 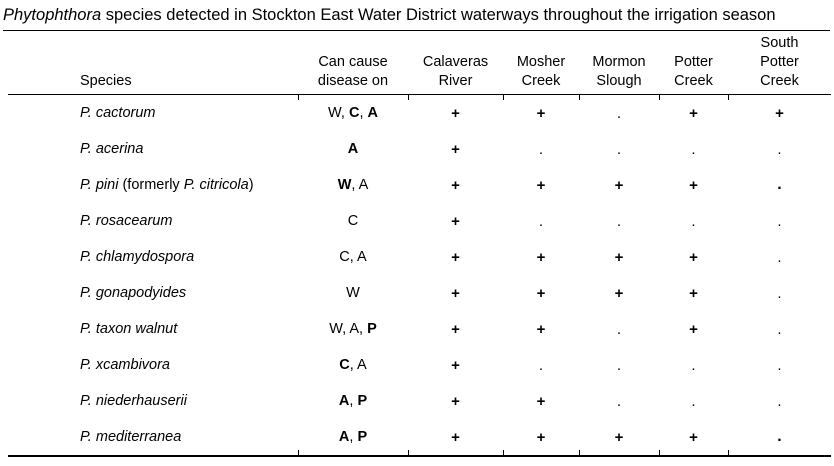 What do you see at coordinates (153, 293) in the screenshot?
I see `species-cell: P. gonapodyides` at bounding box center [153, 293].